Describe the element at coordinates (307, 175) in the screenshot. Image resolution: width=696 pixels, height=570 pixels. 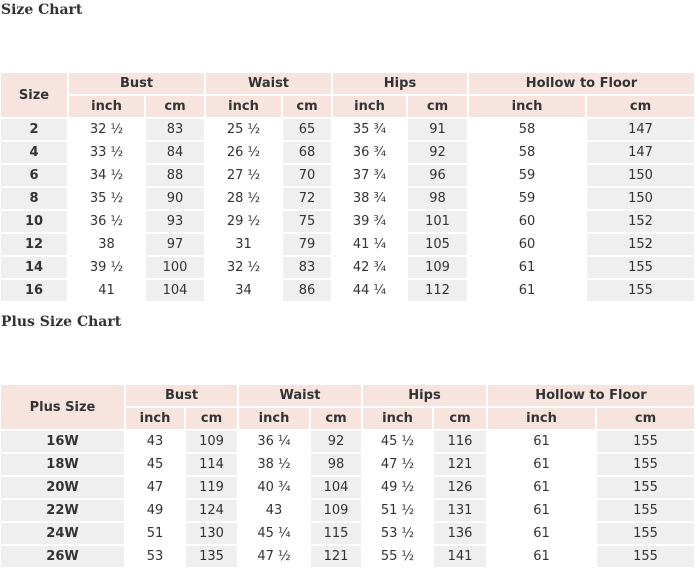
I see `table-cell: 70` at that location.